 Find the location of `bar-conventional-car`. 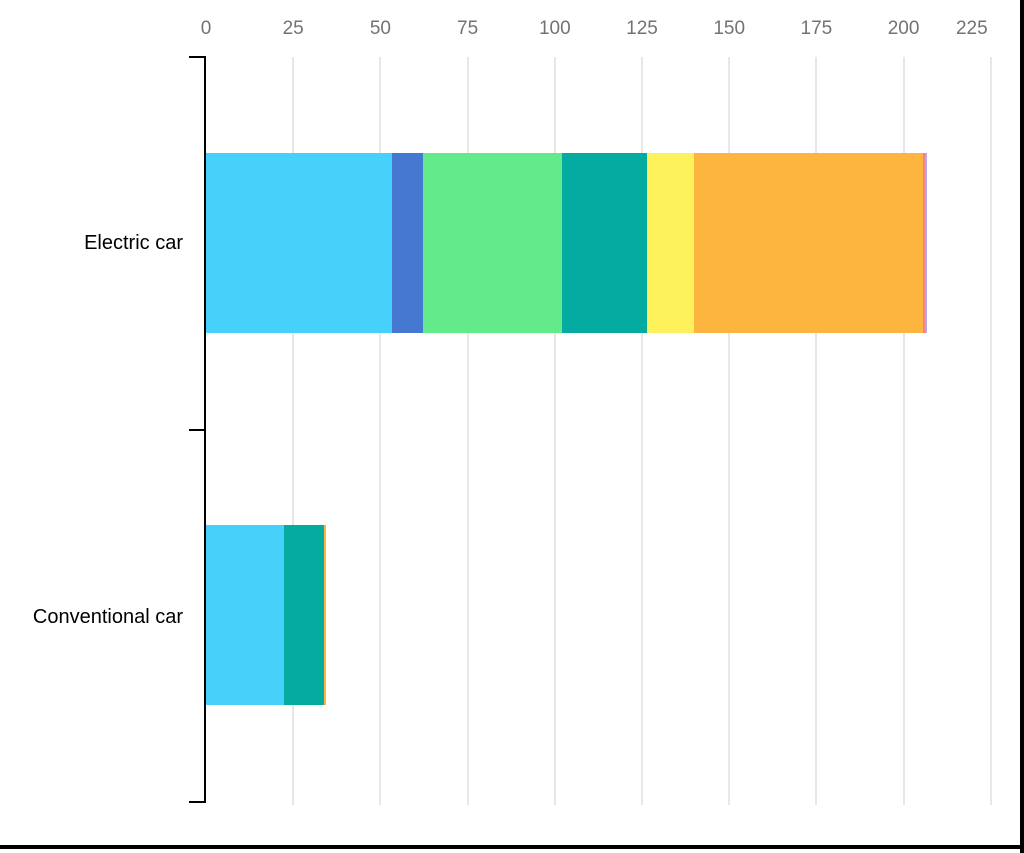

bar-conventional-car is located at coordinates (266, 615).